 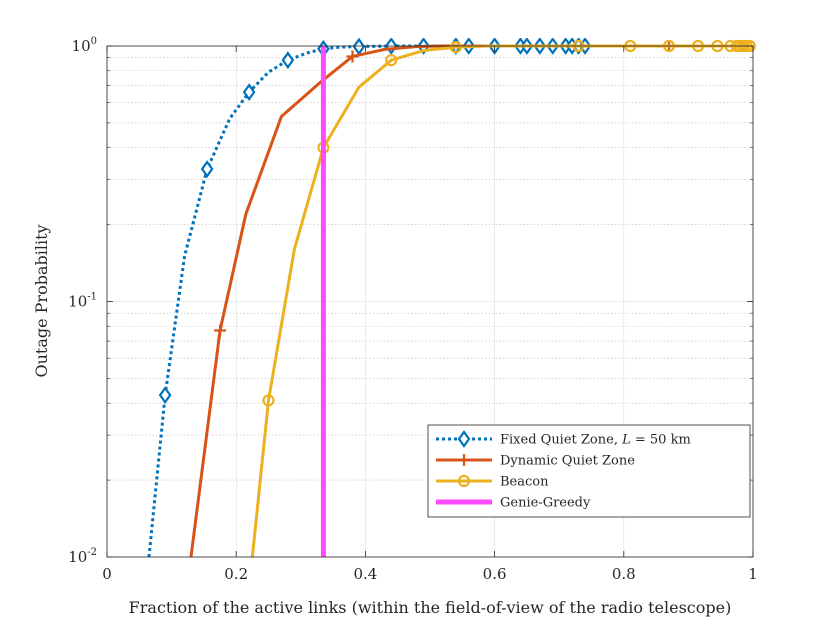 I want to click on y-tick-label: 10⁻², so click(x=82, y=556).